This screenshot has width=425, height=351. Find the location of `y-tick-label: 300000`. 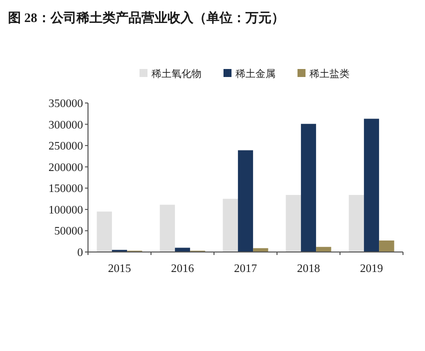

y-tick-label: 300000 is located at coordinates (66, 125).